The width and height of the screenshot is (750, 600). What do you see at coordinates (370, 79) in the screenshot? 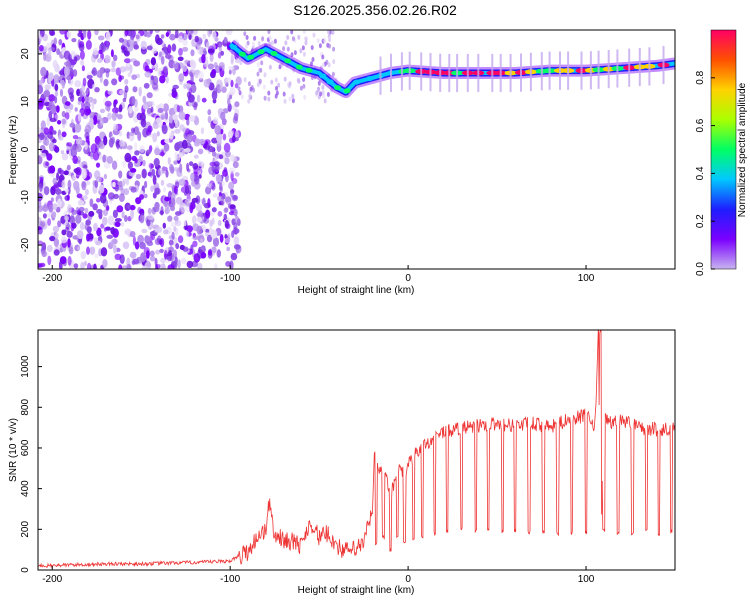
I see `ridge-peak` at bounding box center [370, 79].